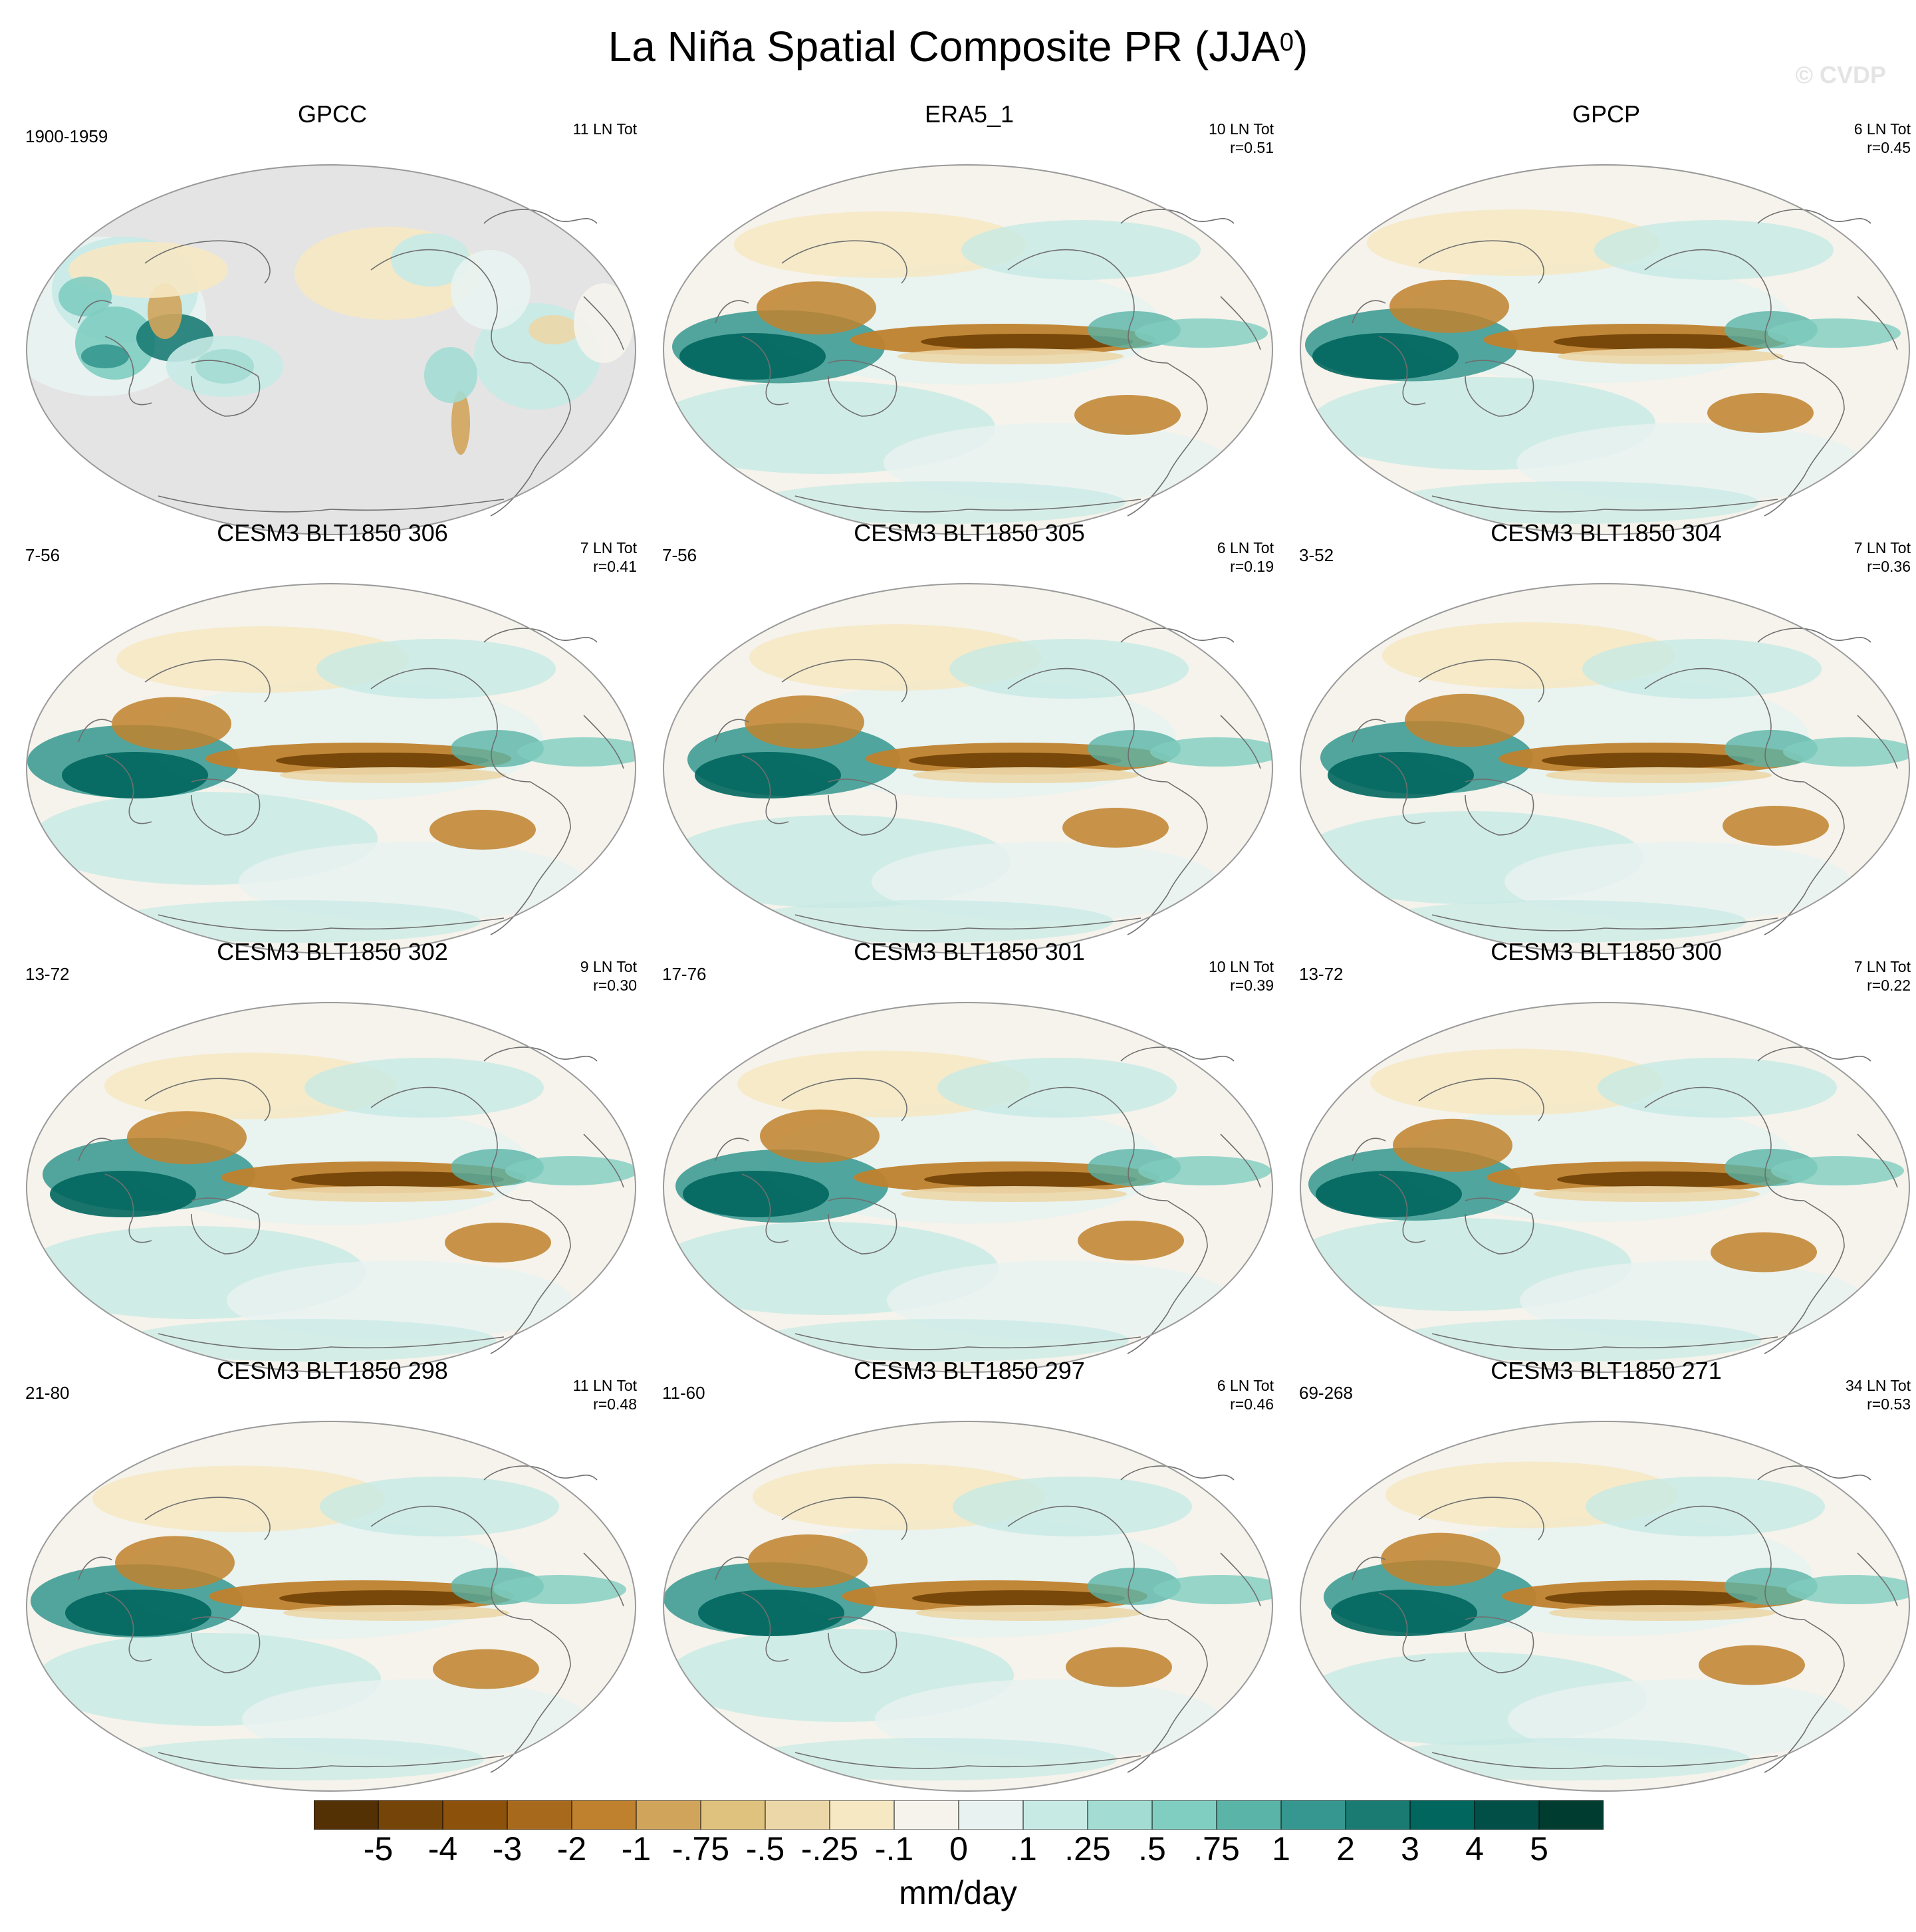 Image resolution: width=1916 pixels, height=1932 pixels. I want to click on colorbar-tick: .25, so click(1087, 1849).